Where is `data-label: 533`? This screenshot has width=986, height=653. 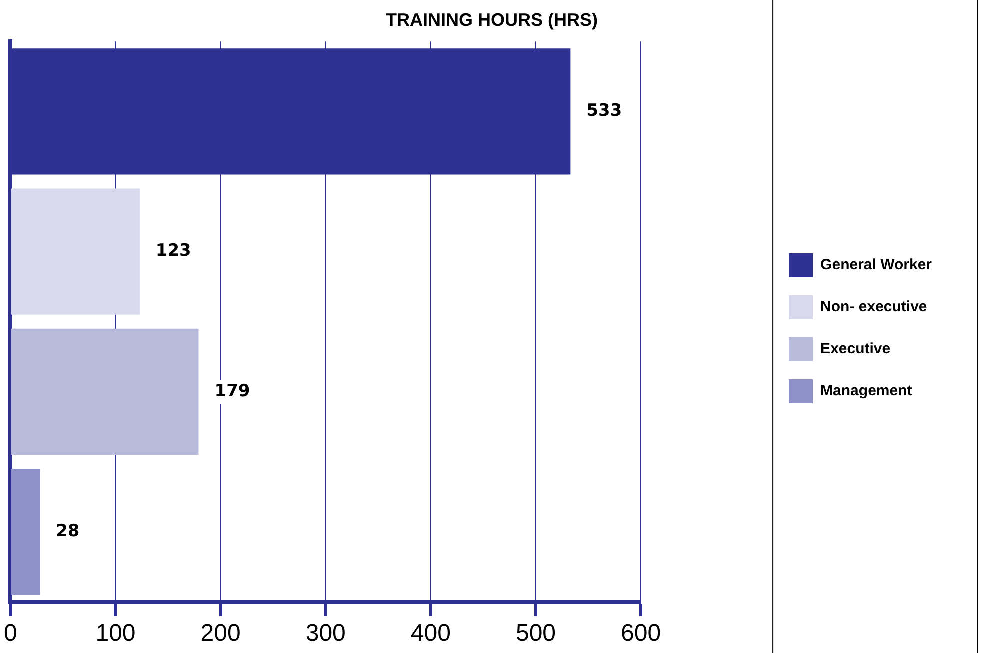
data-label: 533 is located at coordinates (604, 111).